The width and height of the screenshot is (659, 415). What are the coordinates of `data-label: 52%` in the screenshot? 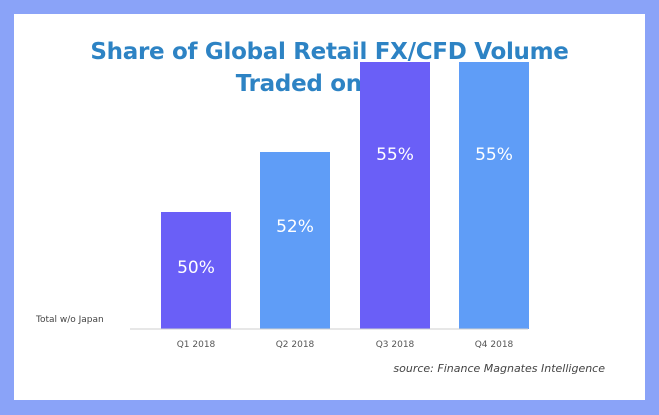 It's located at (295, 227).